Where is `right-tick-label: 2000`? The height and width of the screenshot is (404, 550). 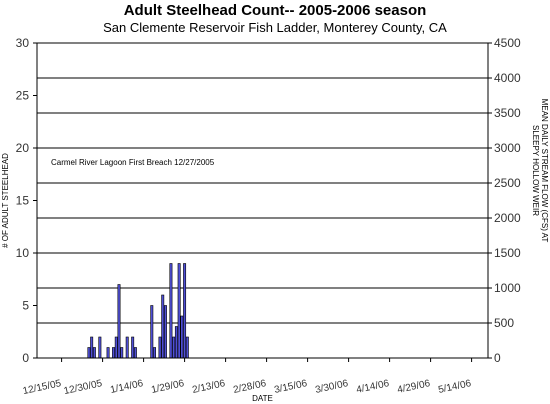
right-tick-label: 2000 is located at coordinates (507, 218).